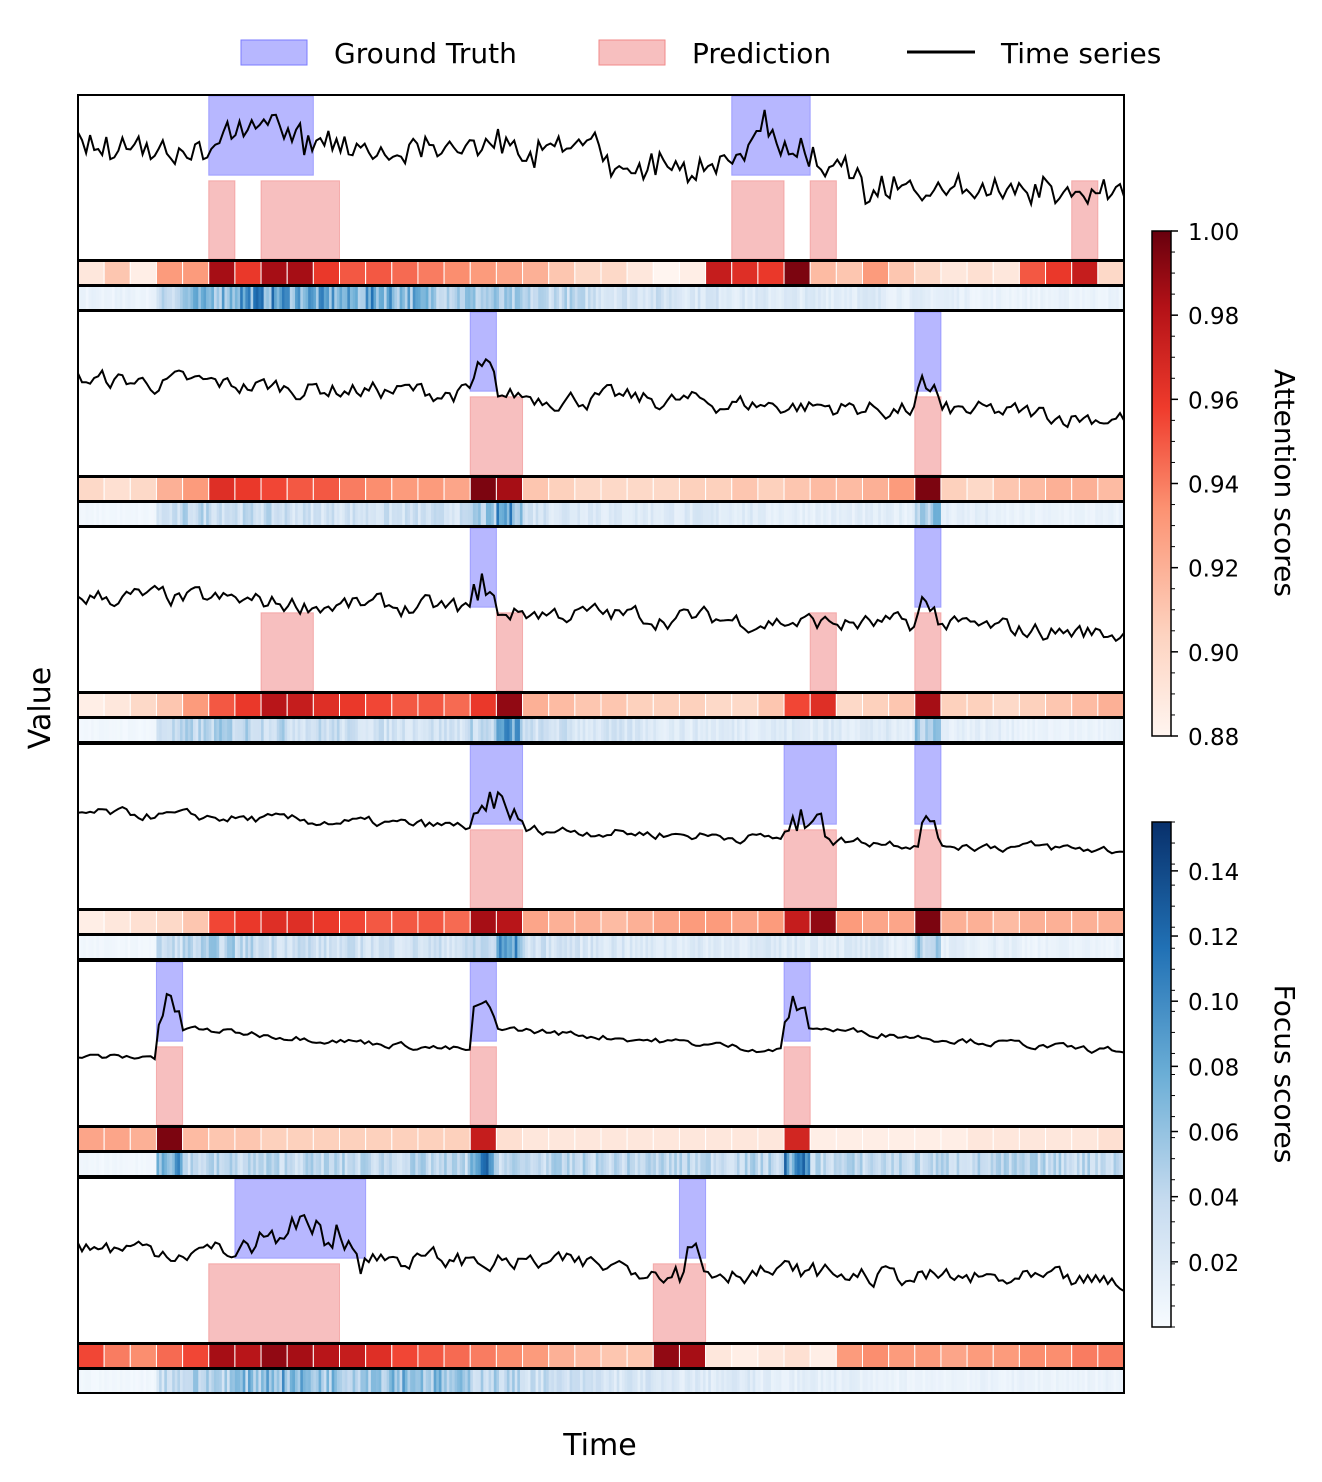  Describe the element at coordinates (928, 652) in the screenshot. I see `prediction-span` at that location.